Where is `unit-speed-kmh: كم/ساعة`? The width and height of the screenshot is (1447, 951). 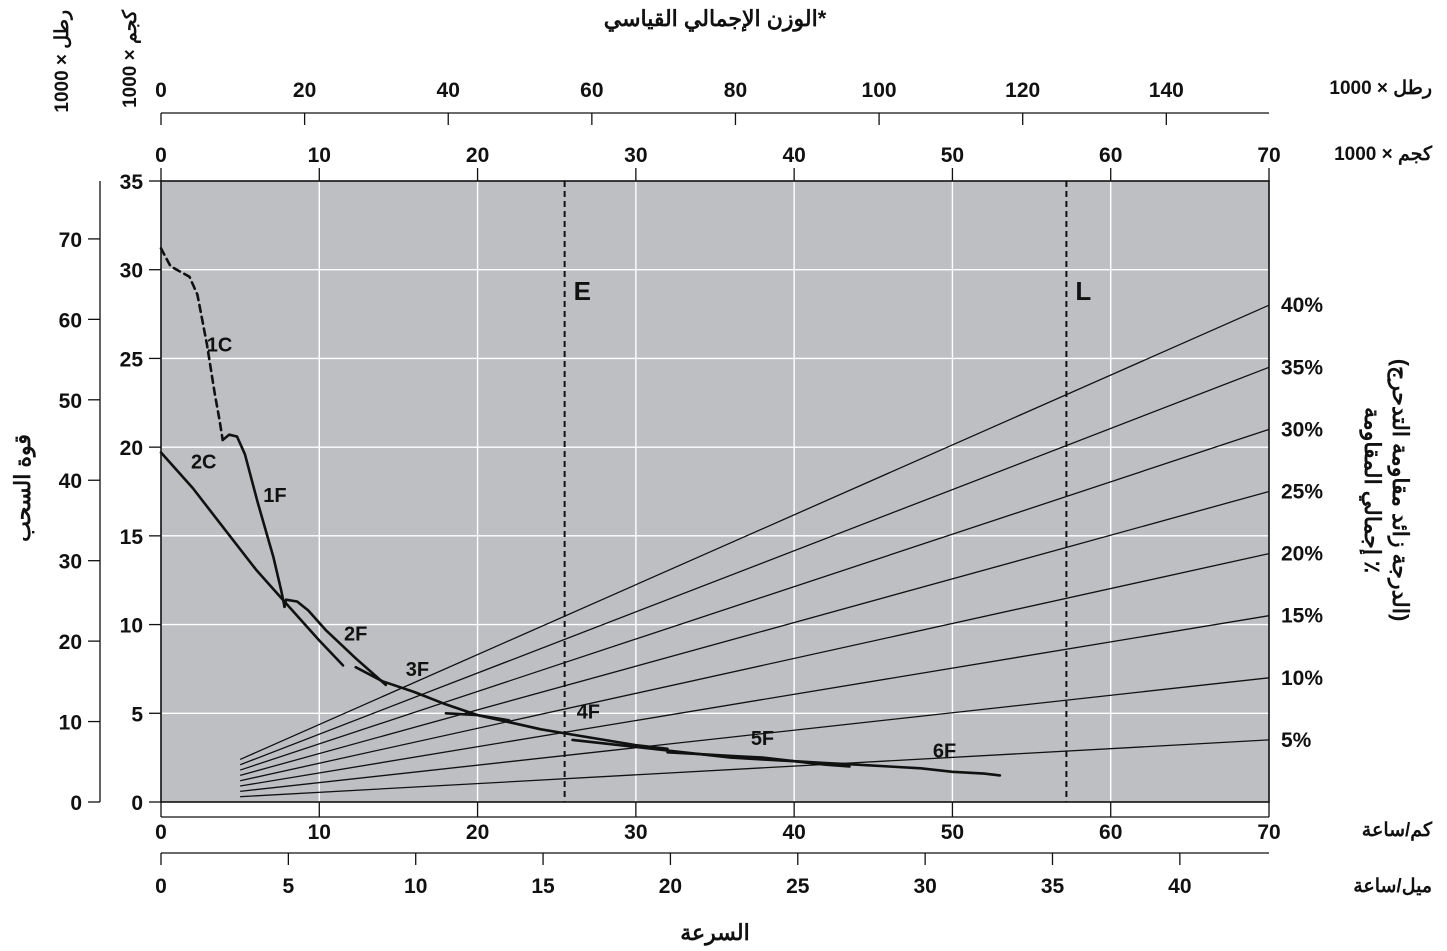 unit-speed-kmh: كم/ساعة is located at coordinates (1397, 830).